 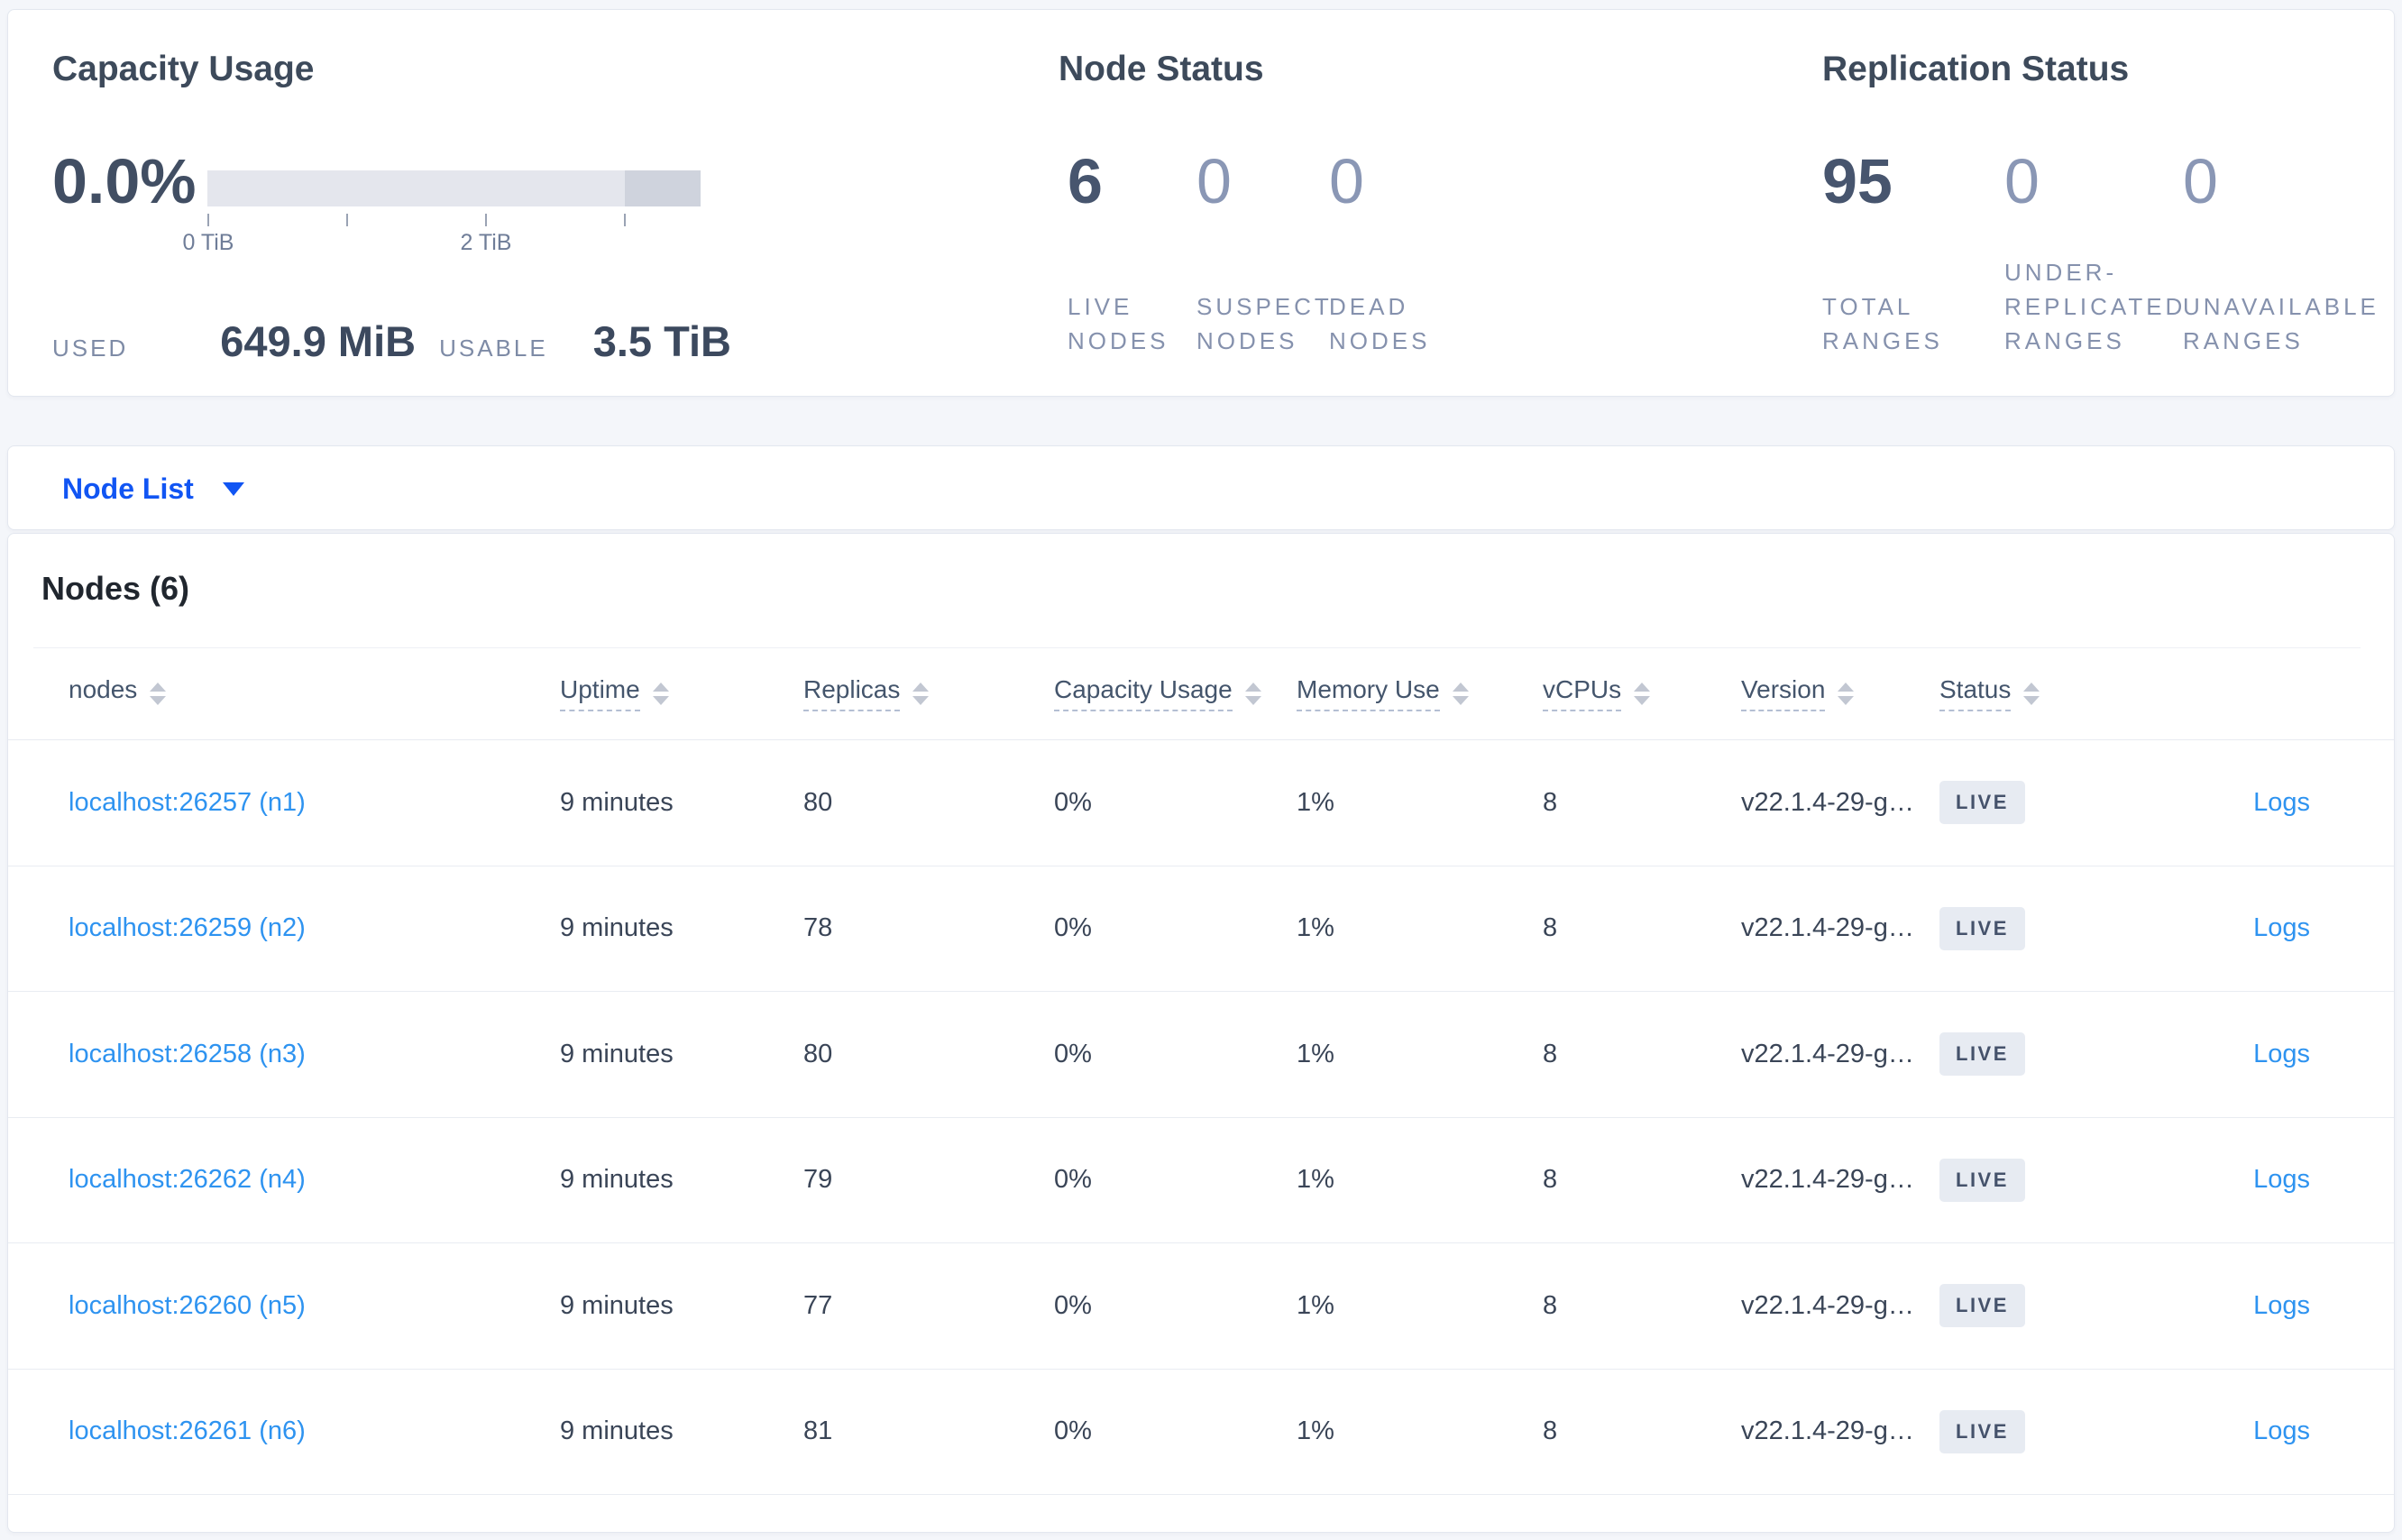 What do you see at coordinates (1840, 693) in the screenshot?
I see `column-header-version: Version` at bounding box center [1840, 693].